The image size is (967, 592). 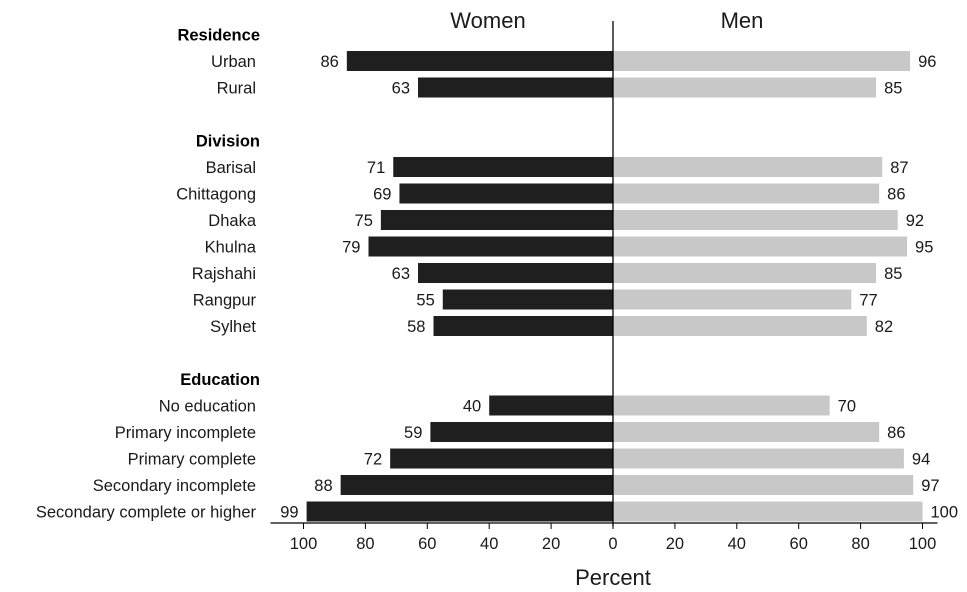 I want to click on value-label-women-primary-complete: 72, so click(x=373, y=460).